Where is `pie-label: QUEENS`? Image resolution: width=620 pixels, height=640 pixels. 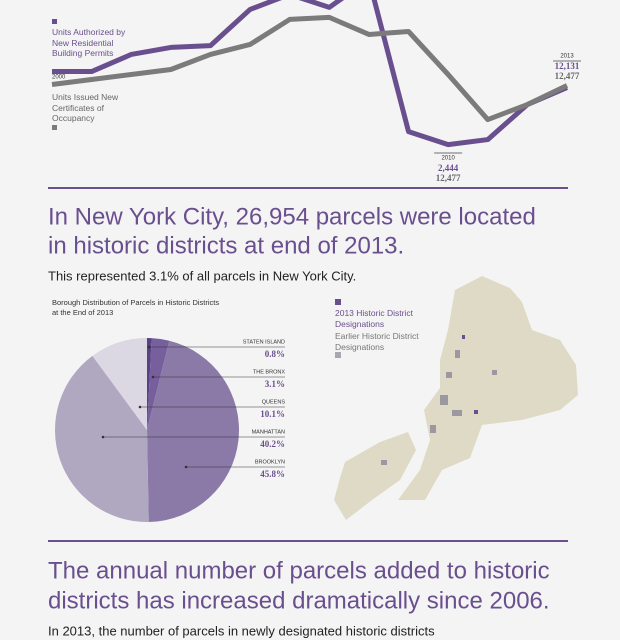 pie-label: QUEENS is located at coordinates (274, 402).